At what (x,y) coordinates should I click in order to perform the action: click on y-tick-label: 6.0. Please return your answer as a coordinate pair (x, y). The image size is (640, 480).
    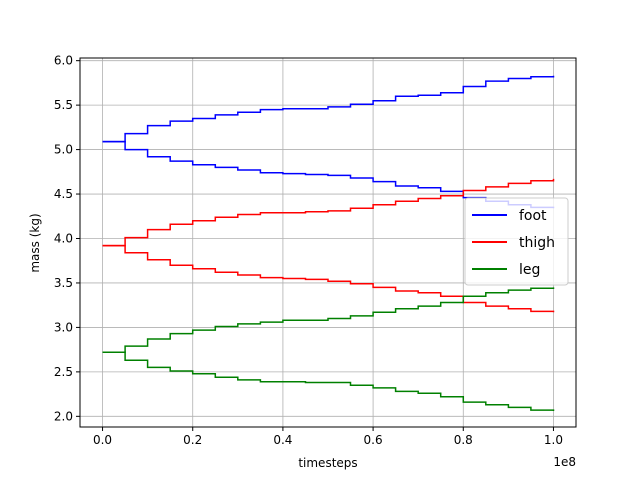
    Looking at the image, I should click on (63, 61).